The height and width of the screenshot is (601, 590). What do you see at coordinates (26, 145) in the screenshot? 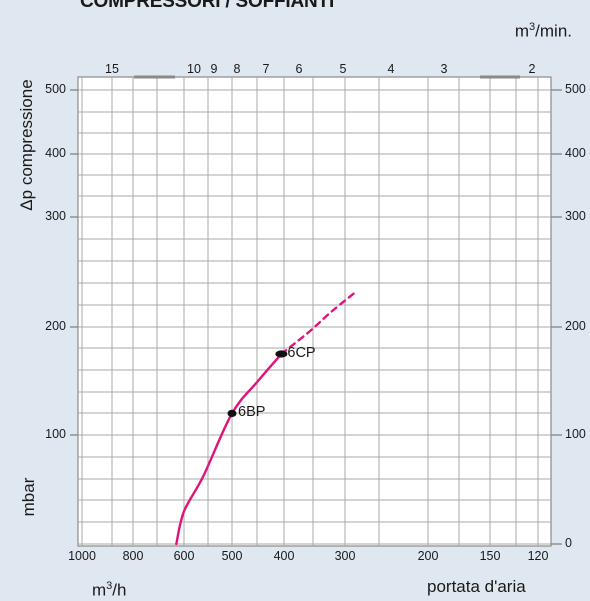
I see `y-axis-label: Δp compressione` at bounding box center [26, 145].